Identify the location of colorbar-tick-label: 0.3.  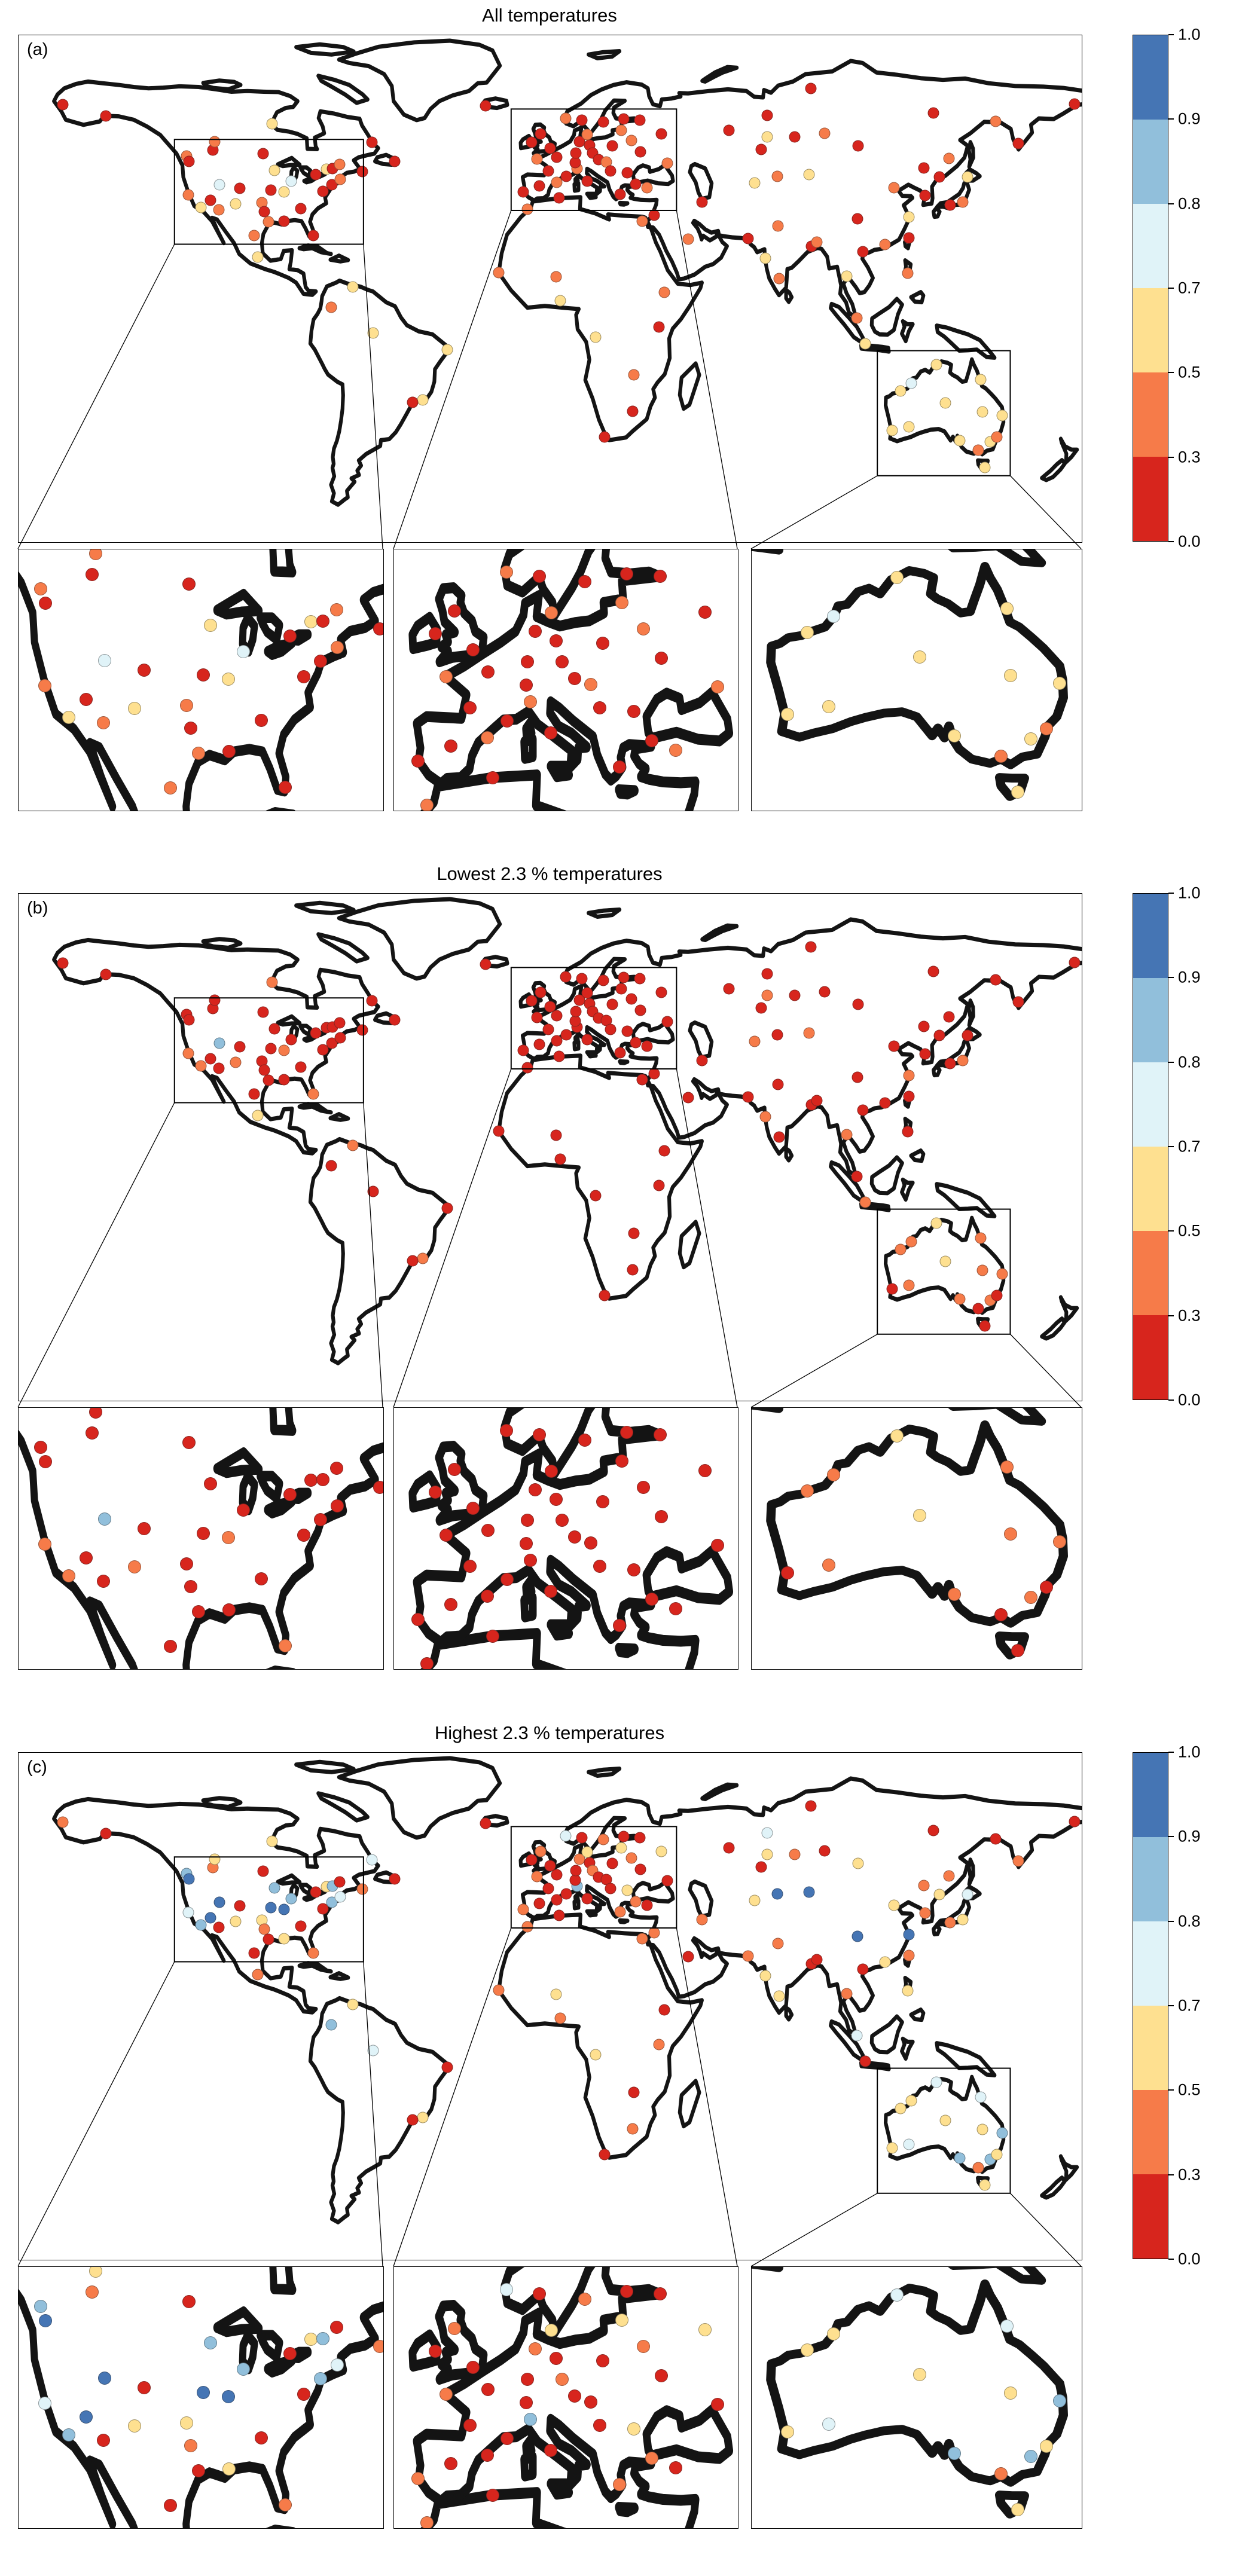
(1189, 1315).